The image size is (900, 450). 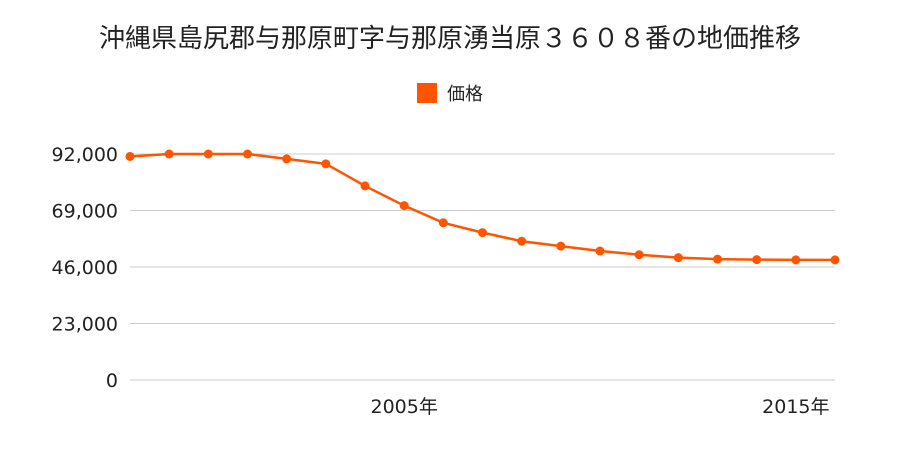 I want to click on y-axis-ticks: 0 23,000 46,000 69,000 92,000, so click(x=85, y=268).